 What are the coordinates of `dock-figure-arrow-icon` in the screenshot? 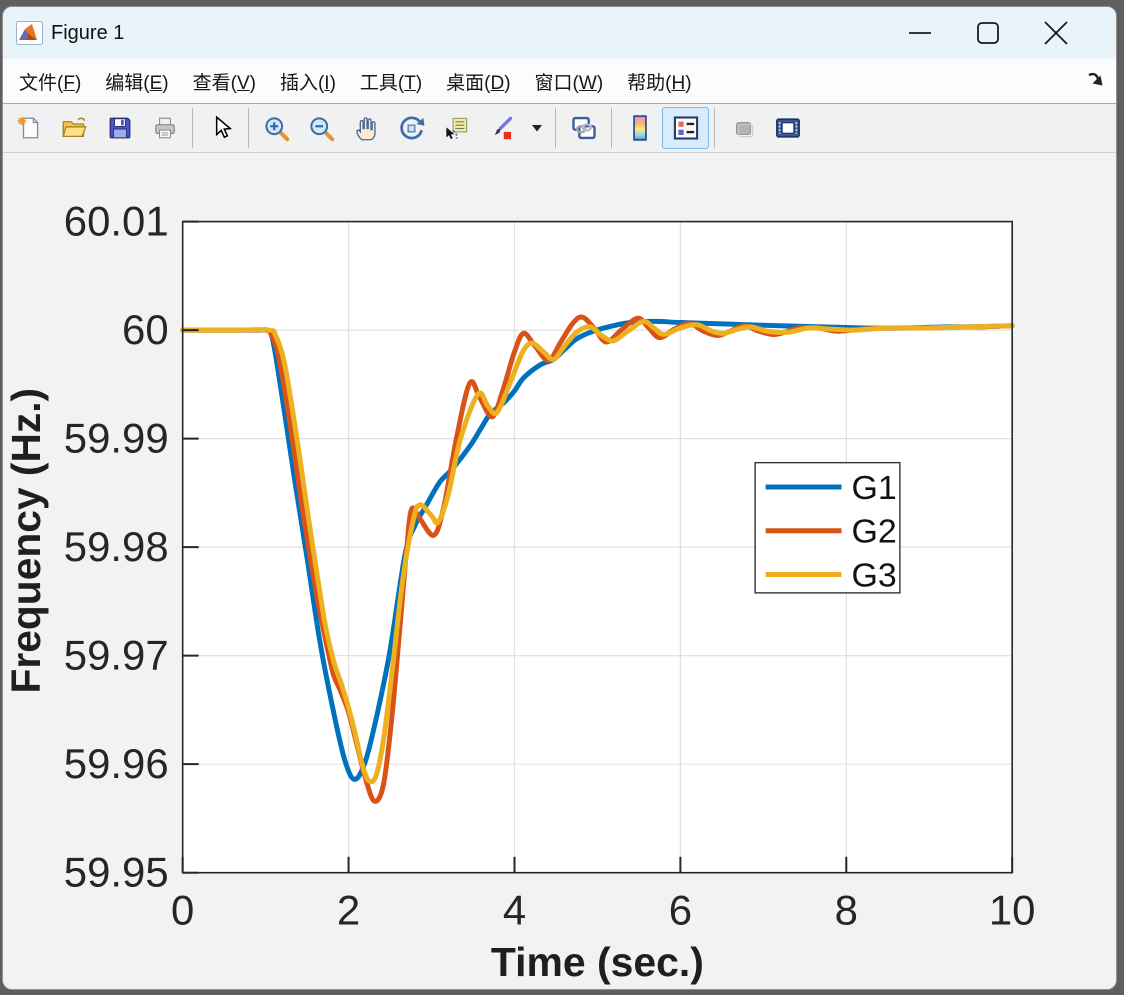 It's located at (1097, 81).